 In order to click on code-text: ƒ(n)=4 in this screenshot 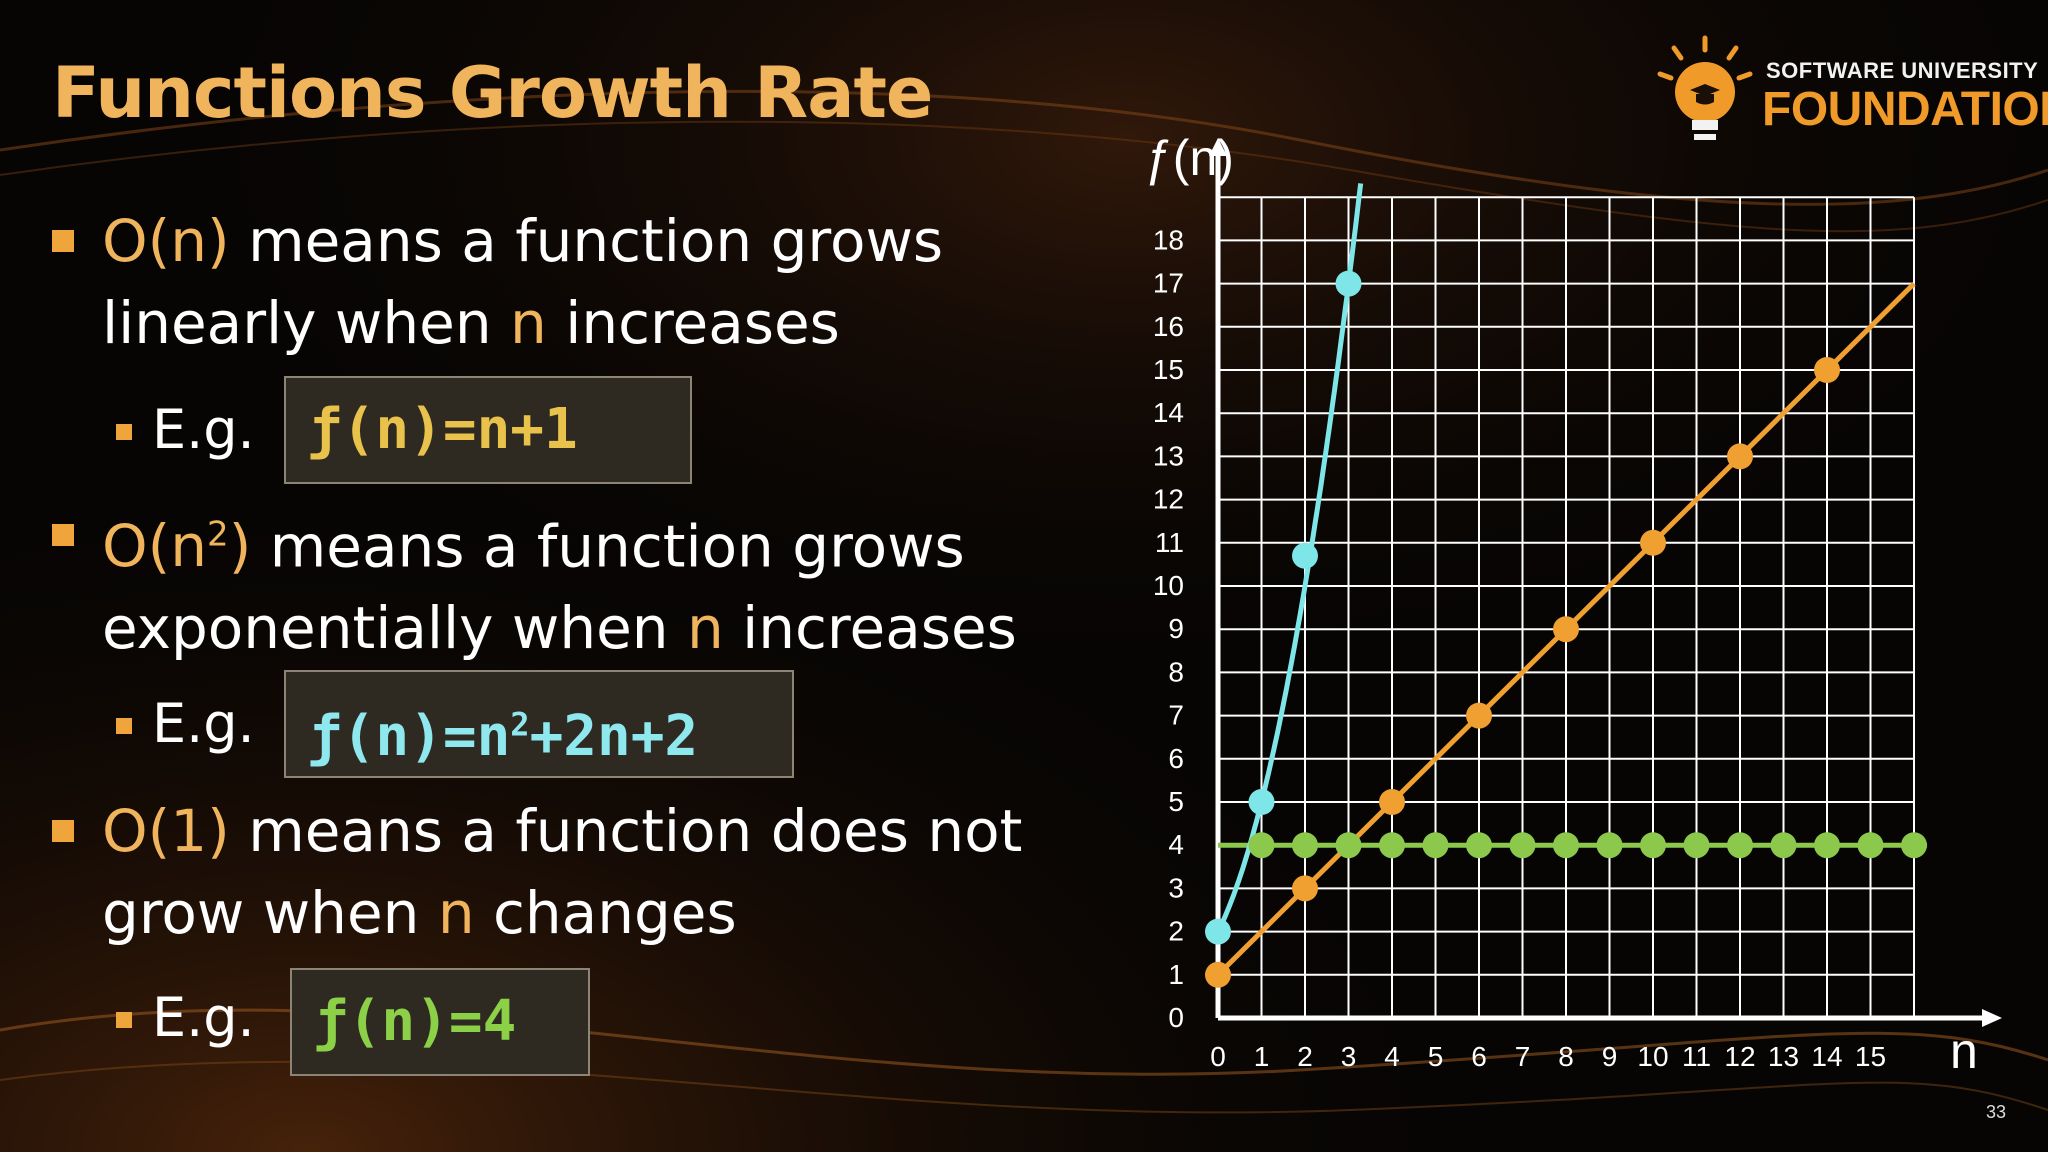, I will do `click(415, 1021)`.